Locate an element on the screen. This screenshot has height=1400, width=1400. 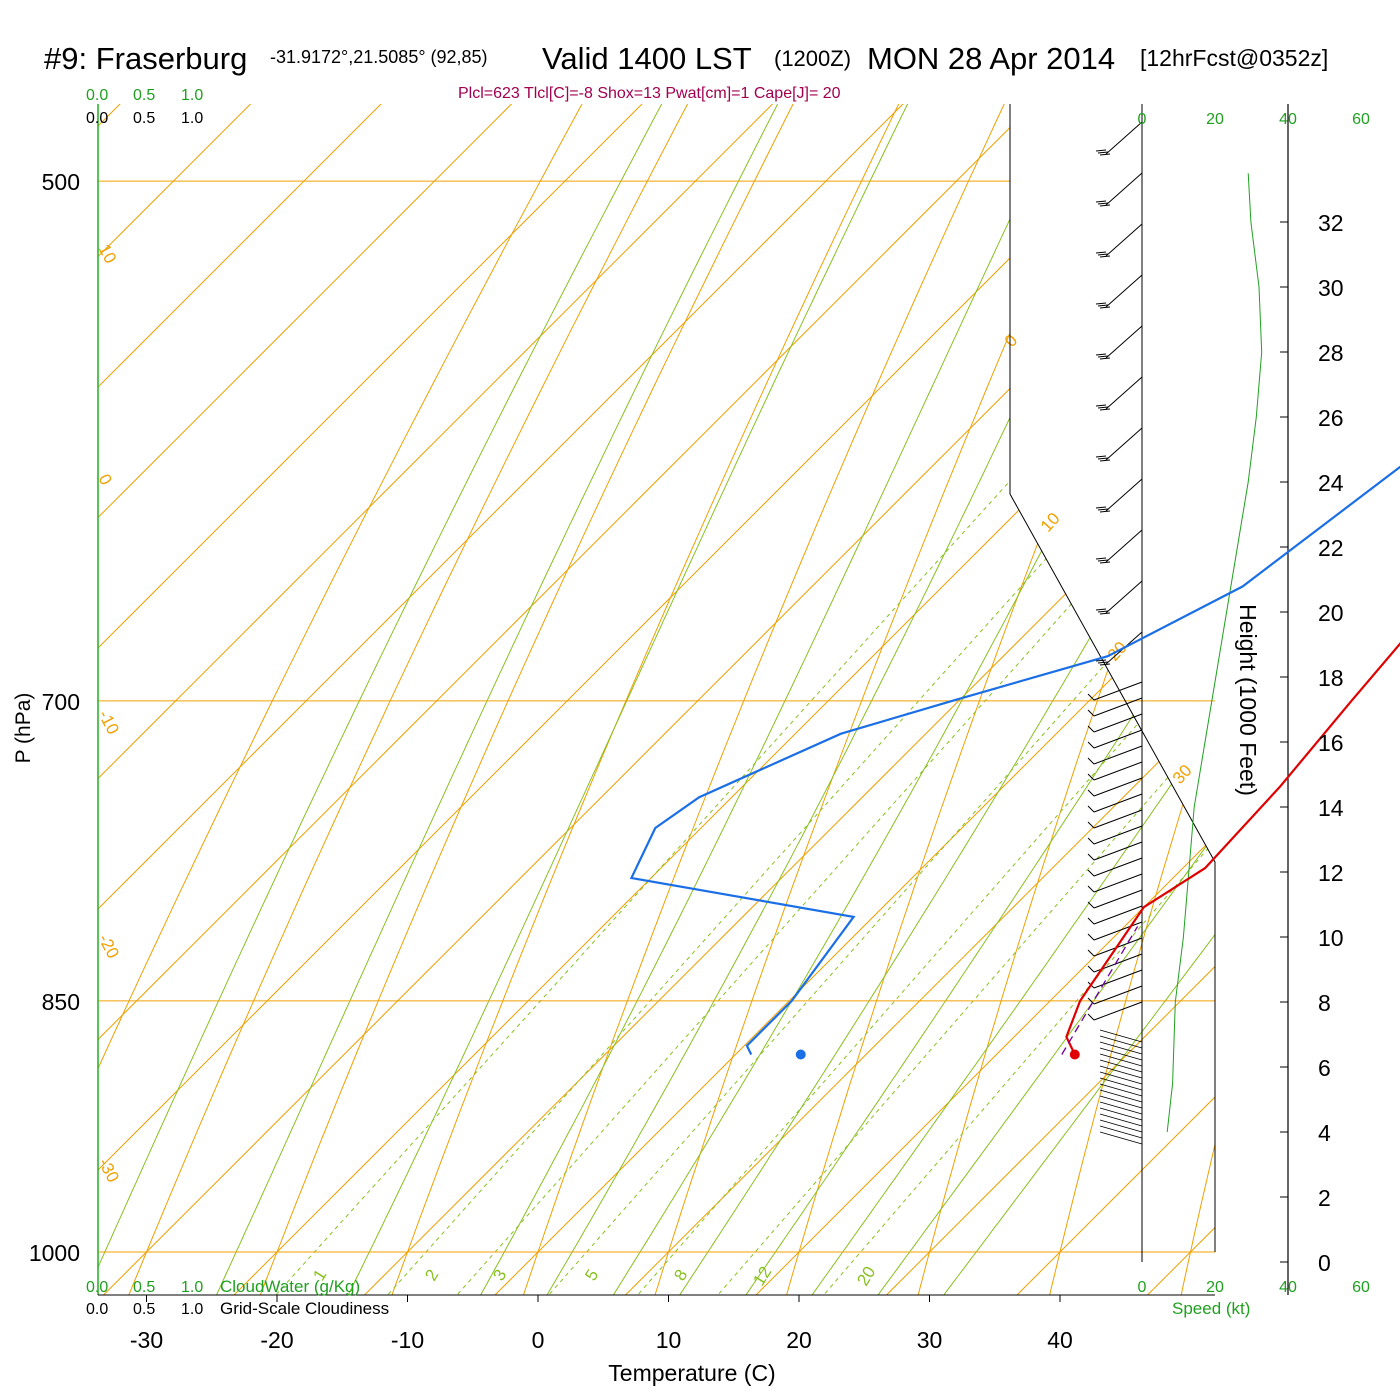
height-tick-label: 26 is located at coordinates (1331, 418).